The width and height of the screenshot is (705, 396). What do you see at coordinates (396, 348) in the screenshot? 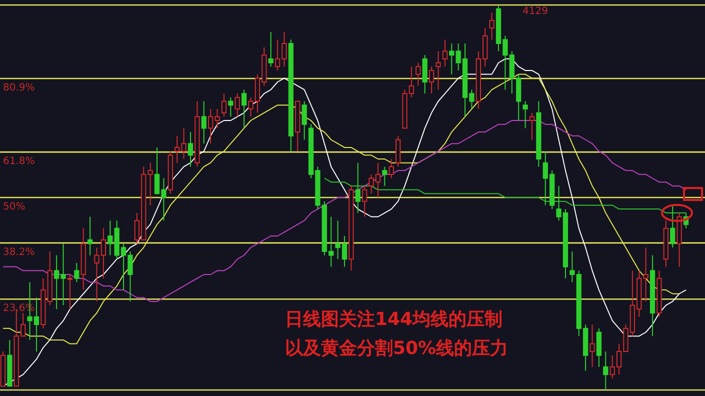
I see `annotation: 以及黄金分割50%线的压力` at bounding box center [396, 348].